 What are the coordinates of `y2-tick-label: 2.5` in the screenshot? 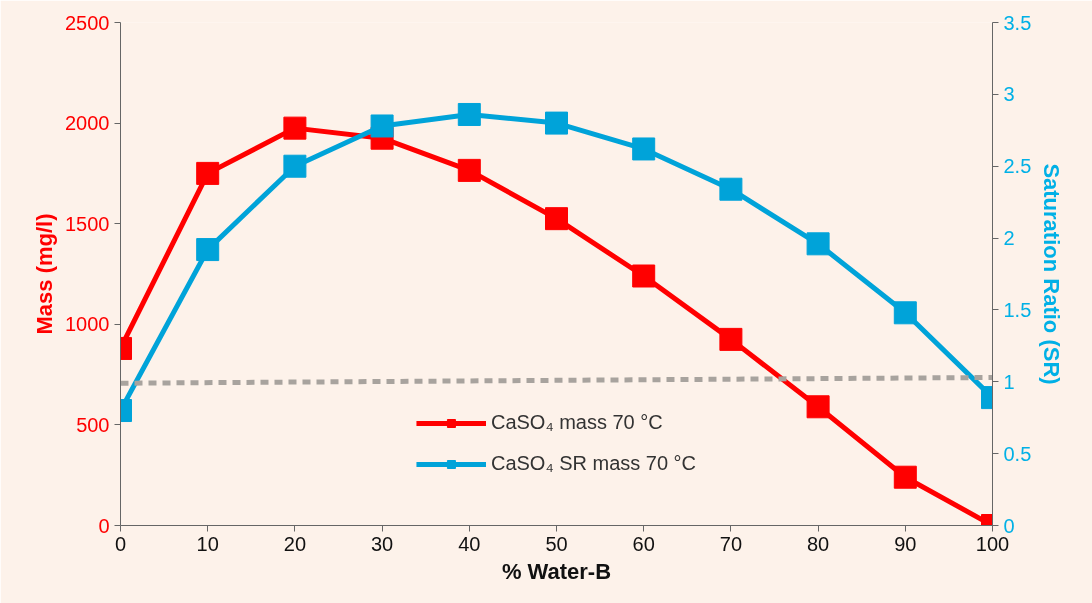 It's located at (1017, 166).